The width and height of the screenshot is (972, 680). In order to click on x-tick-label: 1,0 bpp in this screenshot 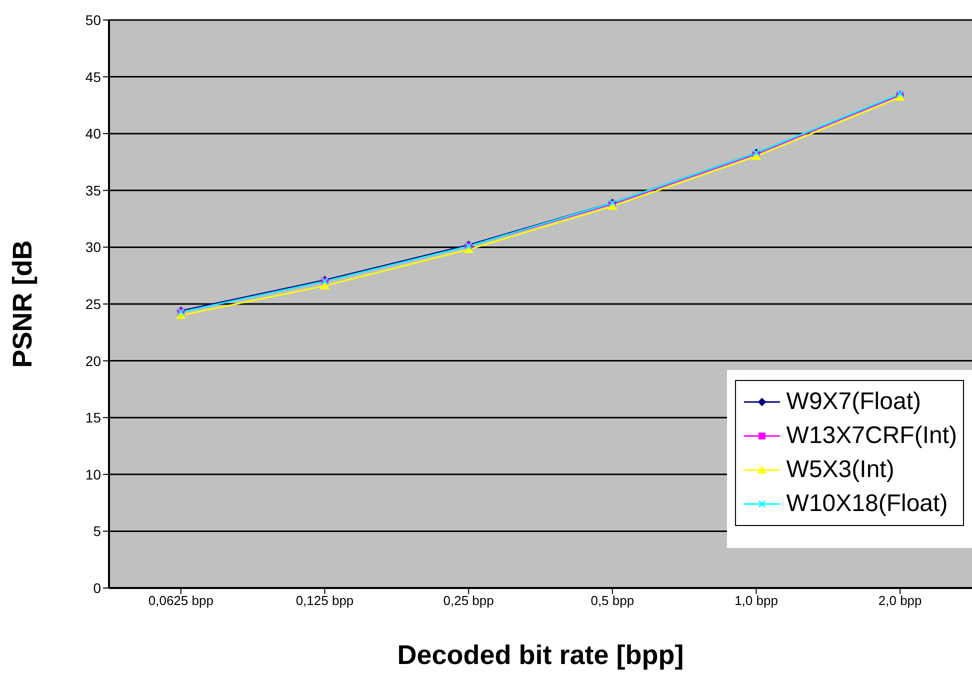, I will do `click(756, 600)`.